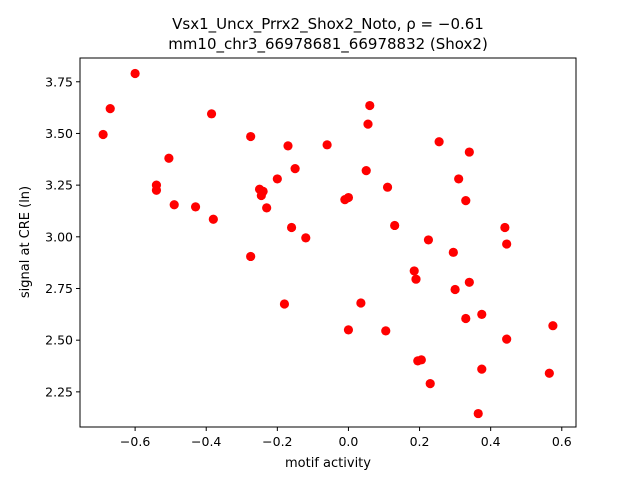 The width and height of the screenshot is (640, 480). I want to click on x-tick-label: −0.4, so click(206, 441).